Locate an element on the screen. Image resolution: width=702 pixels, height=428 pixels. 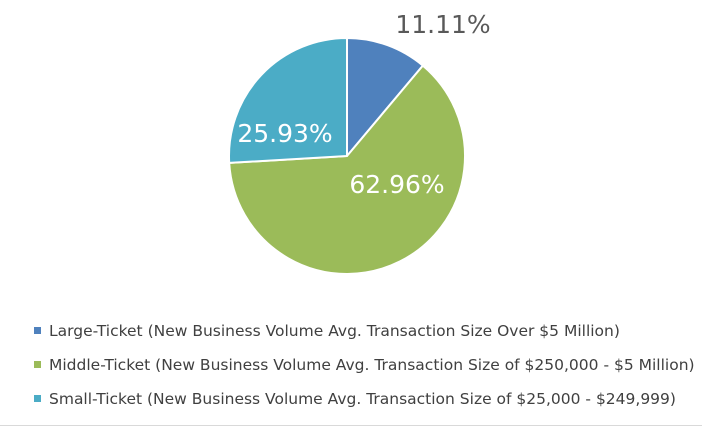
data-label-large-ticket: 11.11% is located at coordinates (442, 24).